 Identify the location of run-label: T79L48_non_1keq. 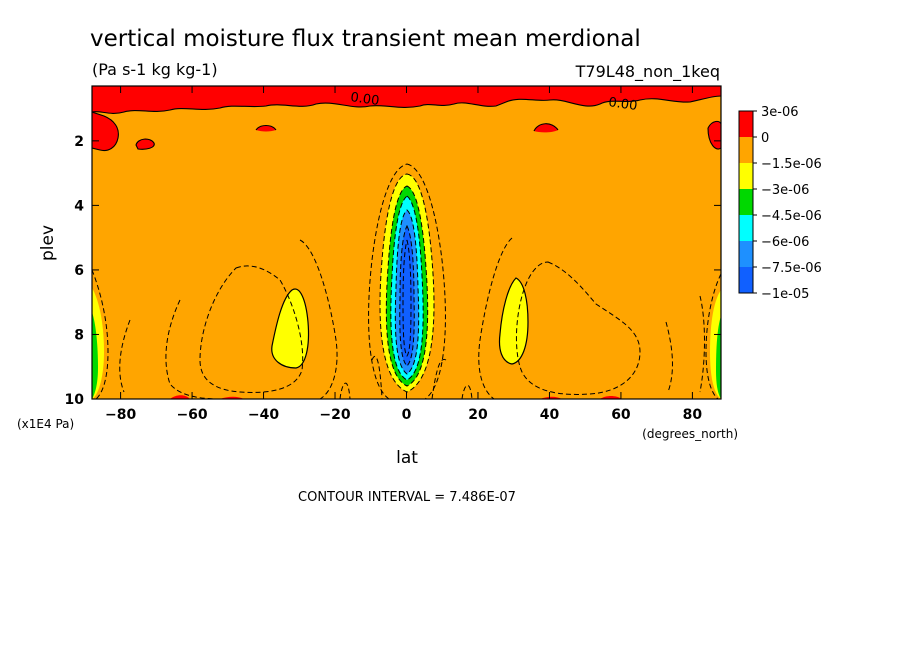
(647, 72).